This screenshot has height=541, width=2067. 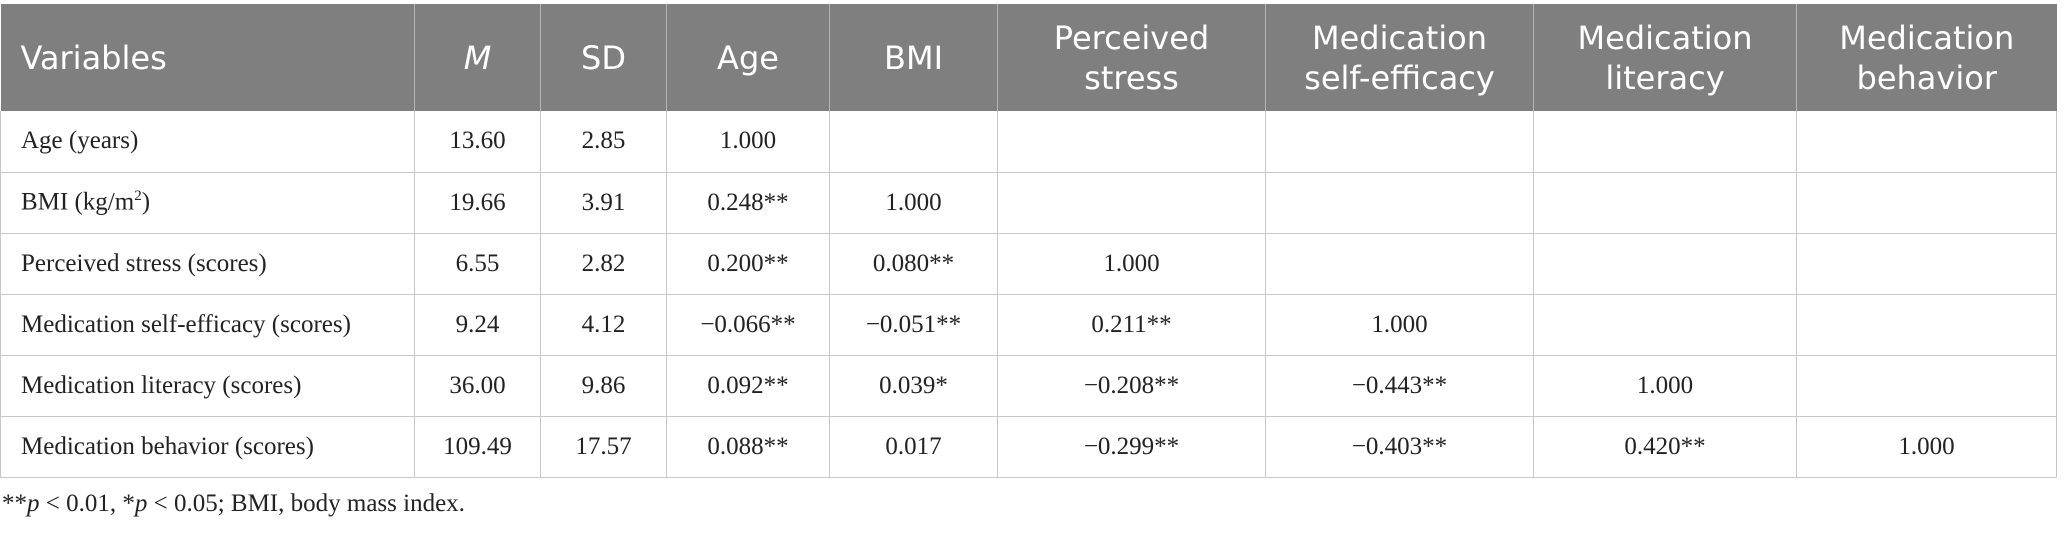 What do you see at coordinates (1399, 447) in the screenshot?
I see `table-cell: −0.403**` at bounding box center [1399, 447].